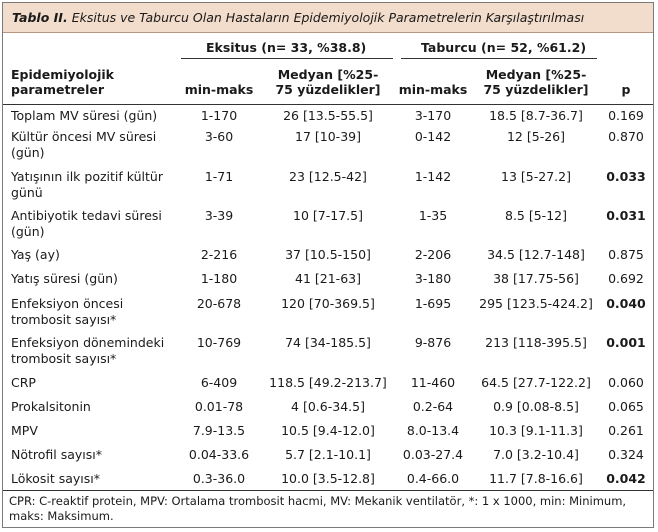 This screenshot has height=532, width=658. What do you see at coordinates (626, 430) in the screenshot?
I see `cell-p-value: 0.261` at bounding box center [626, 430].